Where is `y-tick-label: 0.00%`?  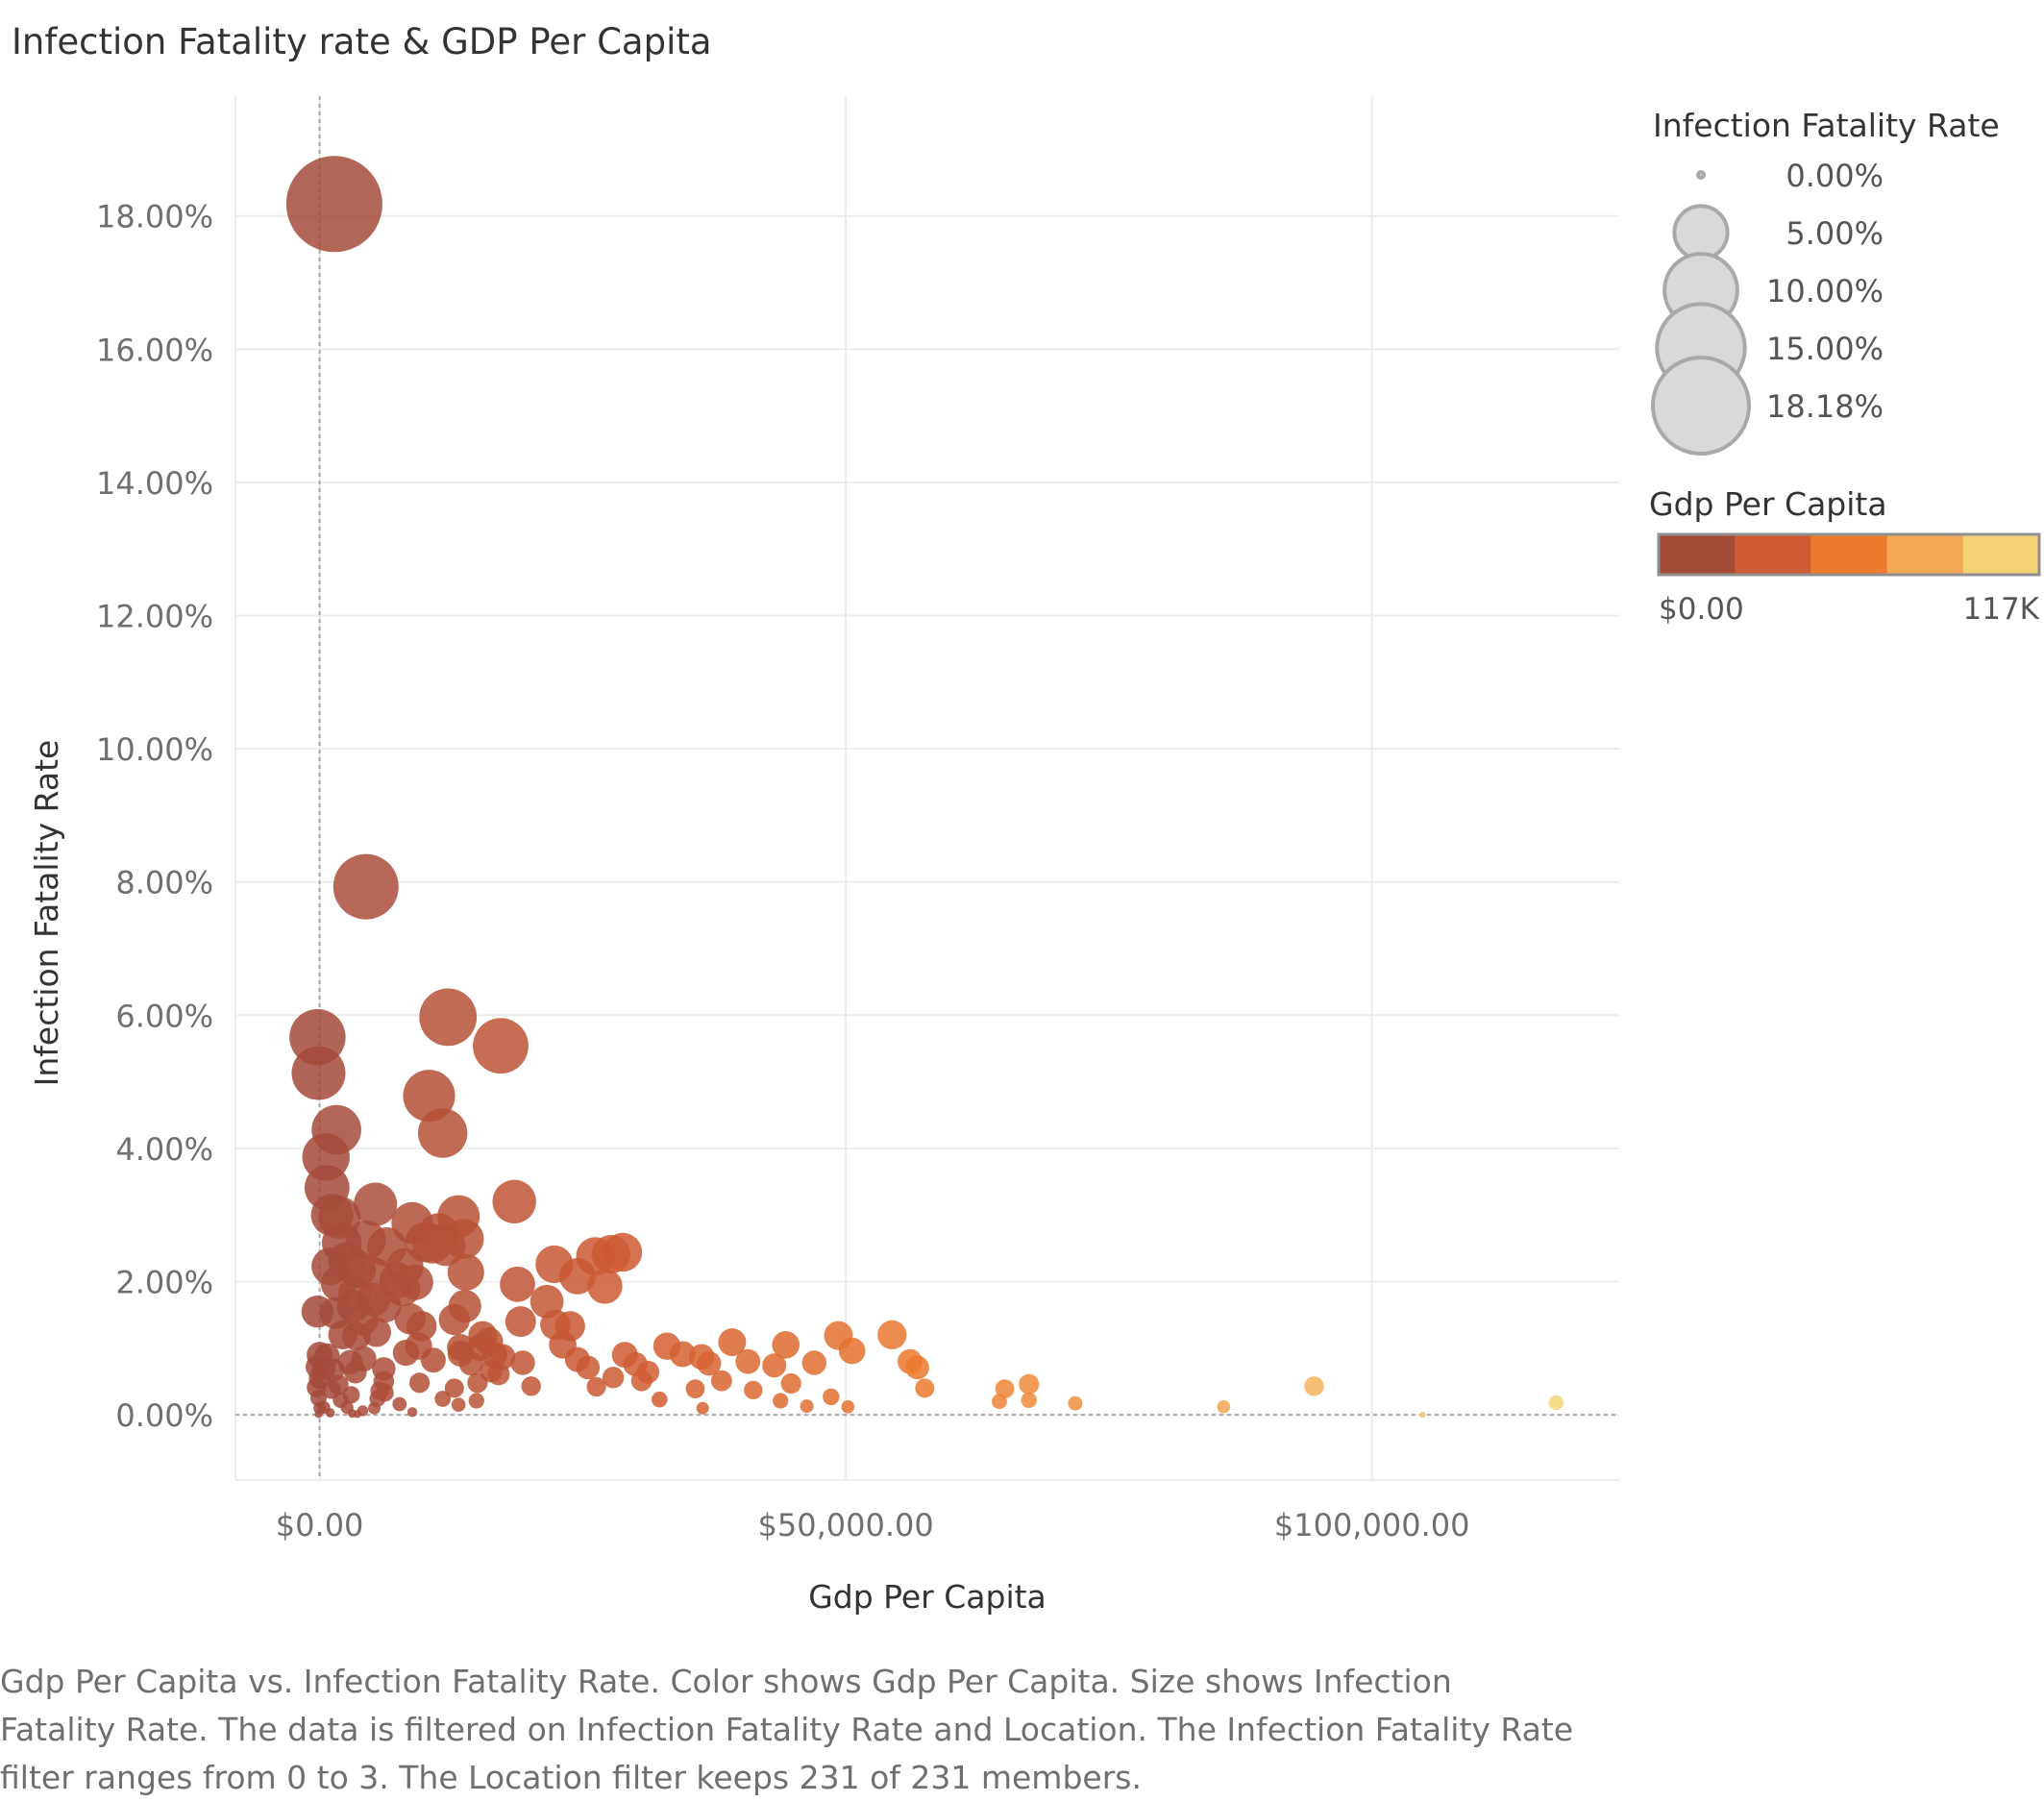
y-tick-label: 0.00% is located at coordinates (164, 1415).